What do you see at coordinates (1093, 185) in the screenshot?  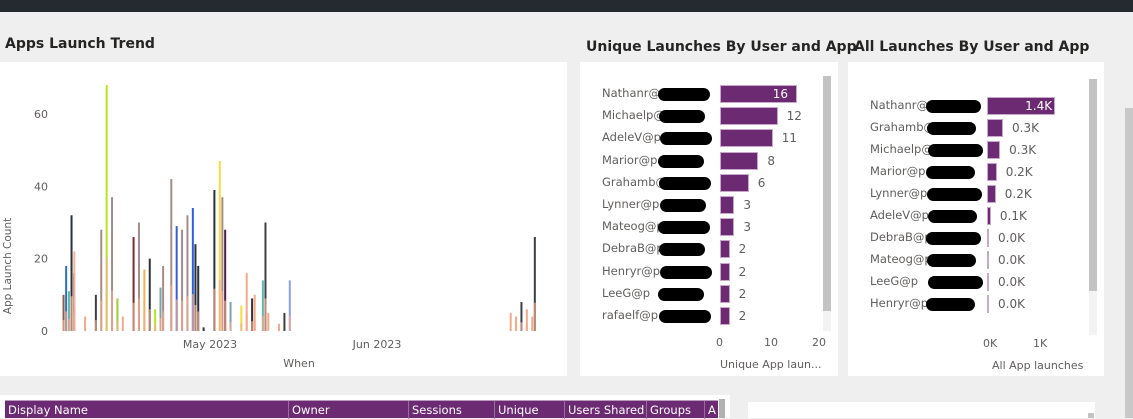 I see `scrollbar-thumb` at bounding box center [1093, 185].